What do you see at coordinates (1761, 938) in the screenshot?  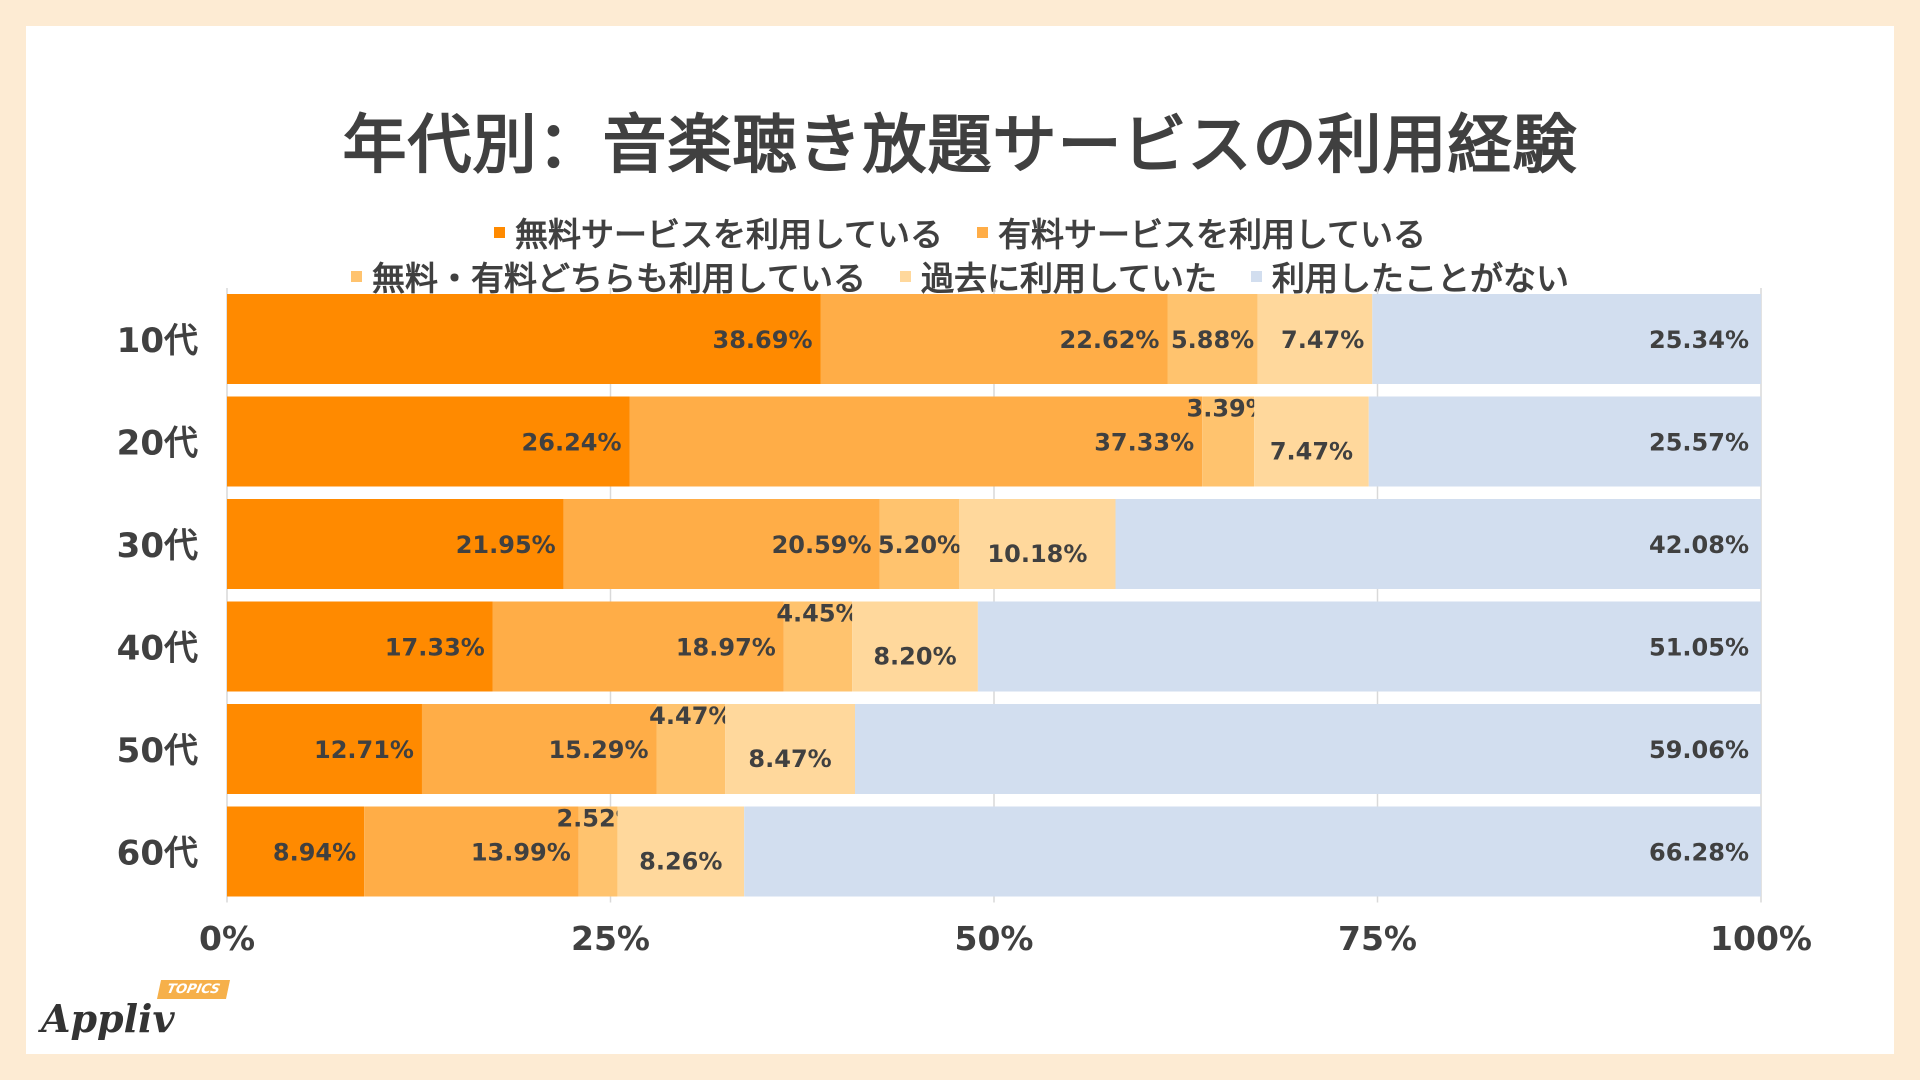 I see `x-tick-label: 100%` at bounding box center [1761, 938].